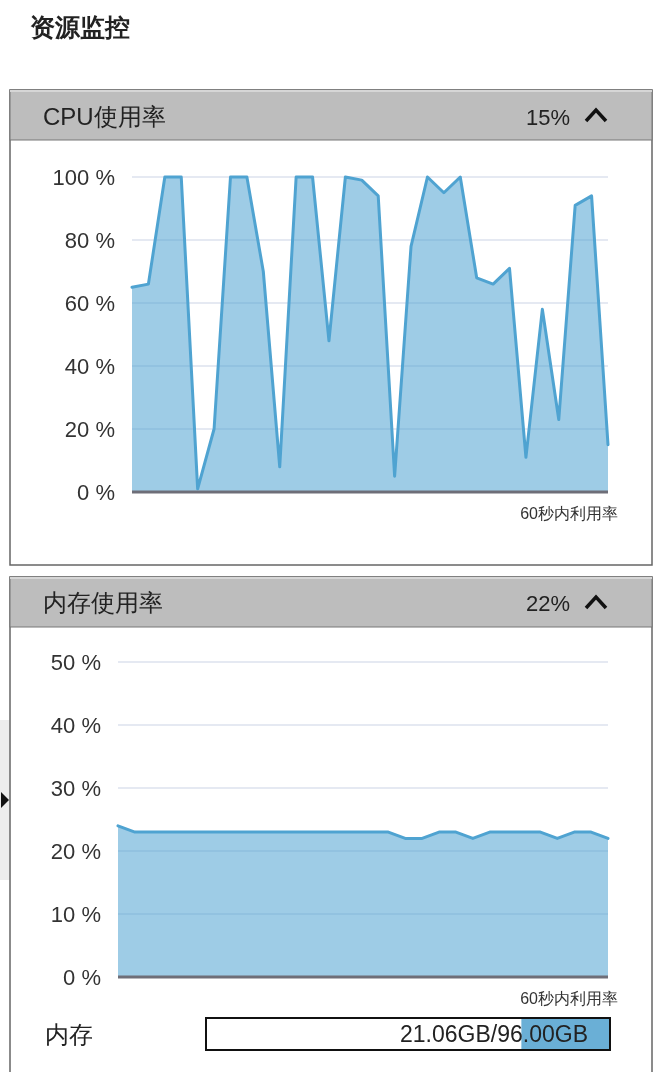 This screenshot has height=1072, width=658. I want to click on y-tick-label: 30 %, so click(75, 788).